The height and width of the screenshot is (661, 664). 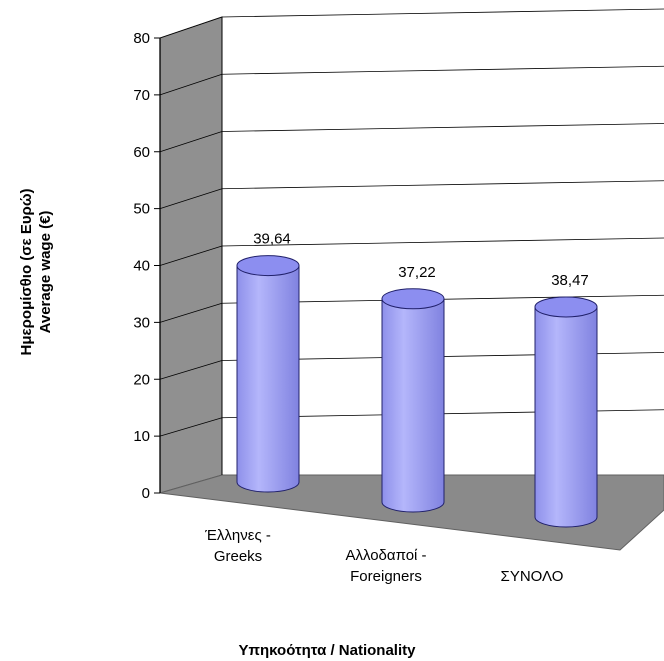 I want to click on y-ticks: 0 10 20 30 40 50 60 70 80, so click(x=146, y=266).